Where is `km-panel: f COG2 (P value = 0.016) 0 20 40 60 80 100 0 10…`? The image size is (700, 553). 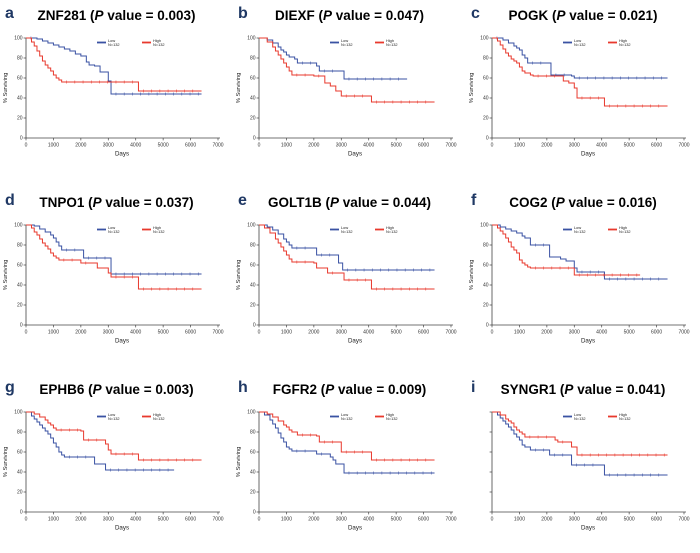
km-panel: f COG2 (P value = 0.016) 0 20 40 60 80 100 0 10… is located at coordinates (583, 271).